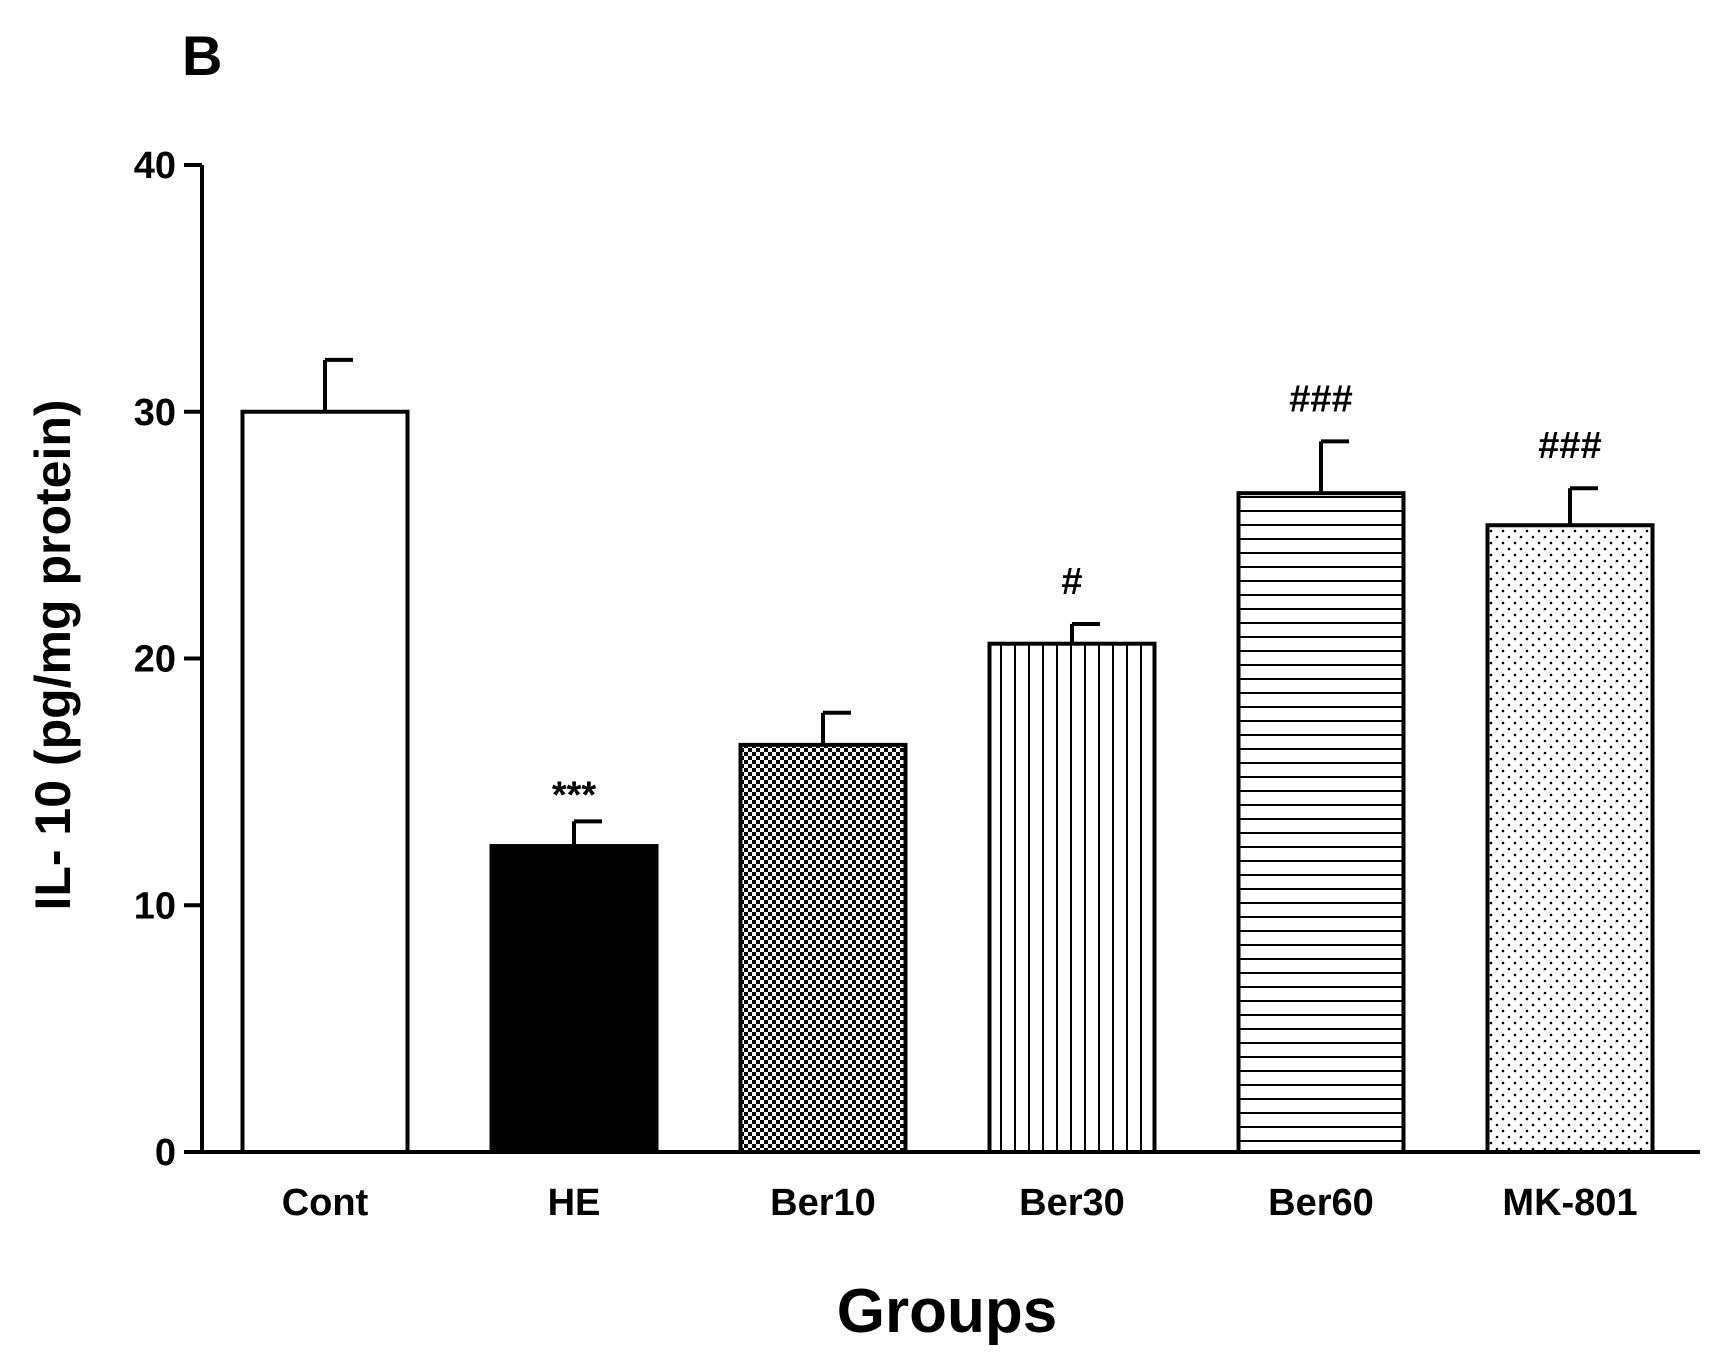  What do you see at coordinates (202, 55) in the screenshot?
I see `panel-label: B` at bounding box center [202, 55].